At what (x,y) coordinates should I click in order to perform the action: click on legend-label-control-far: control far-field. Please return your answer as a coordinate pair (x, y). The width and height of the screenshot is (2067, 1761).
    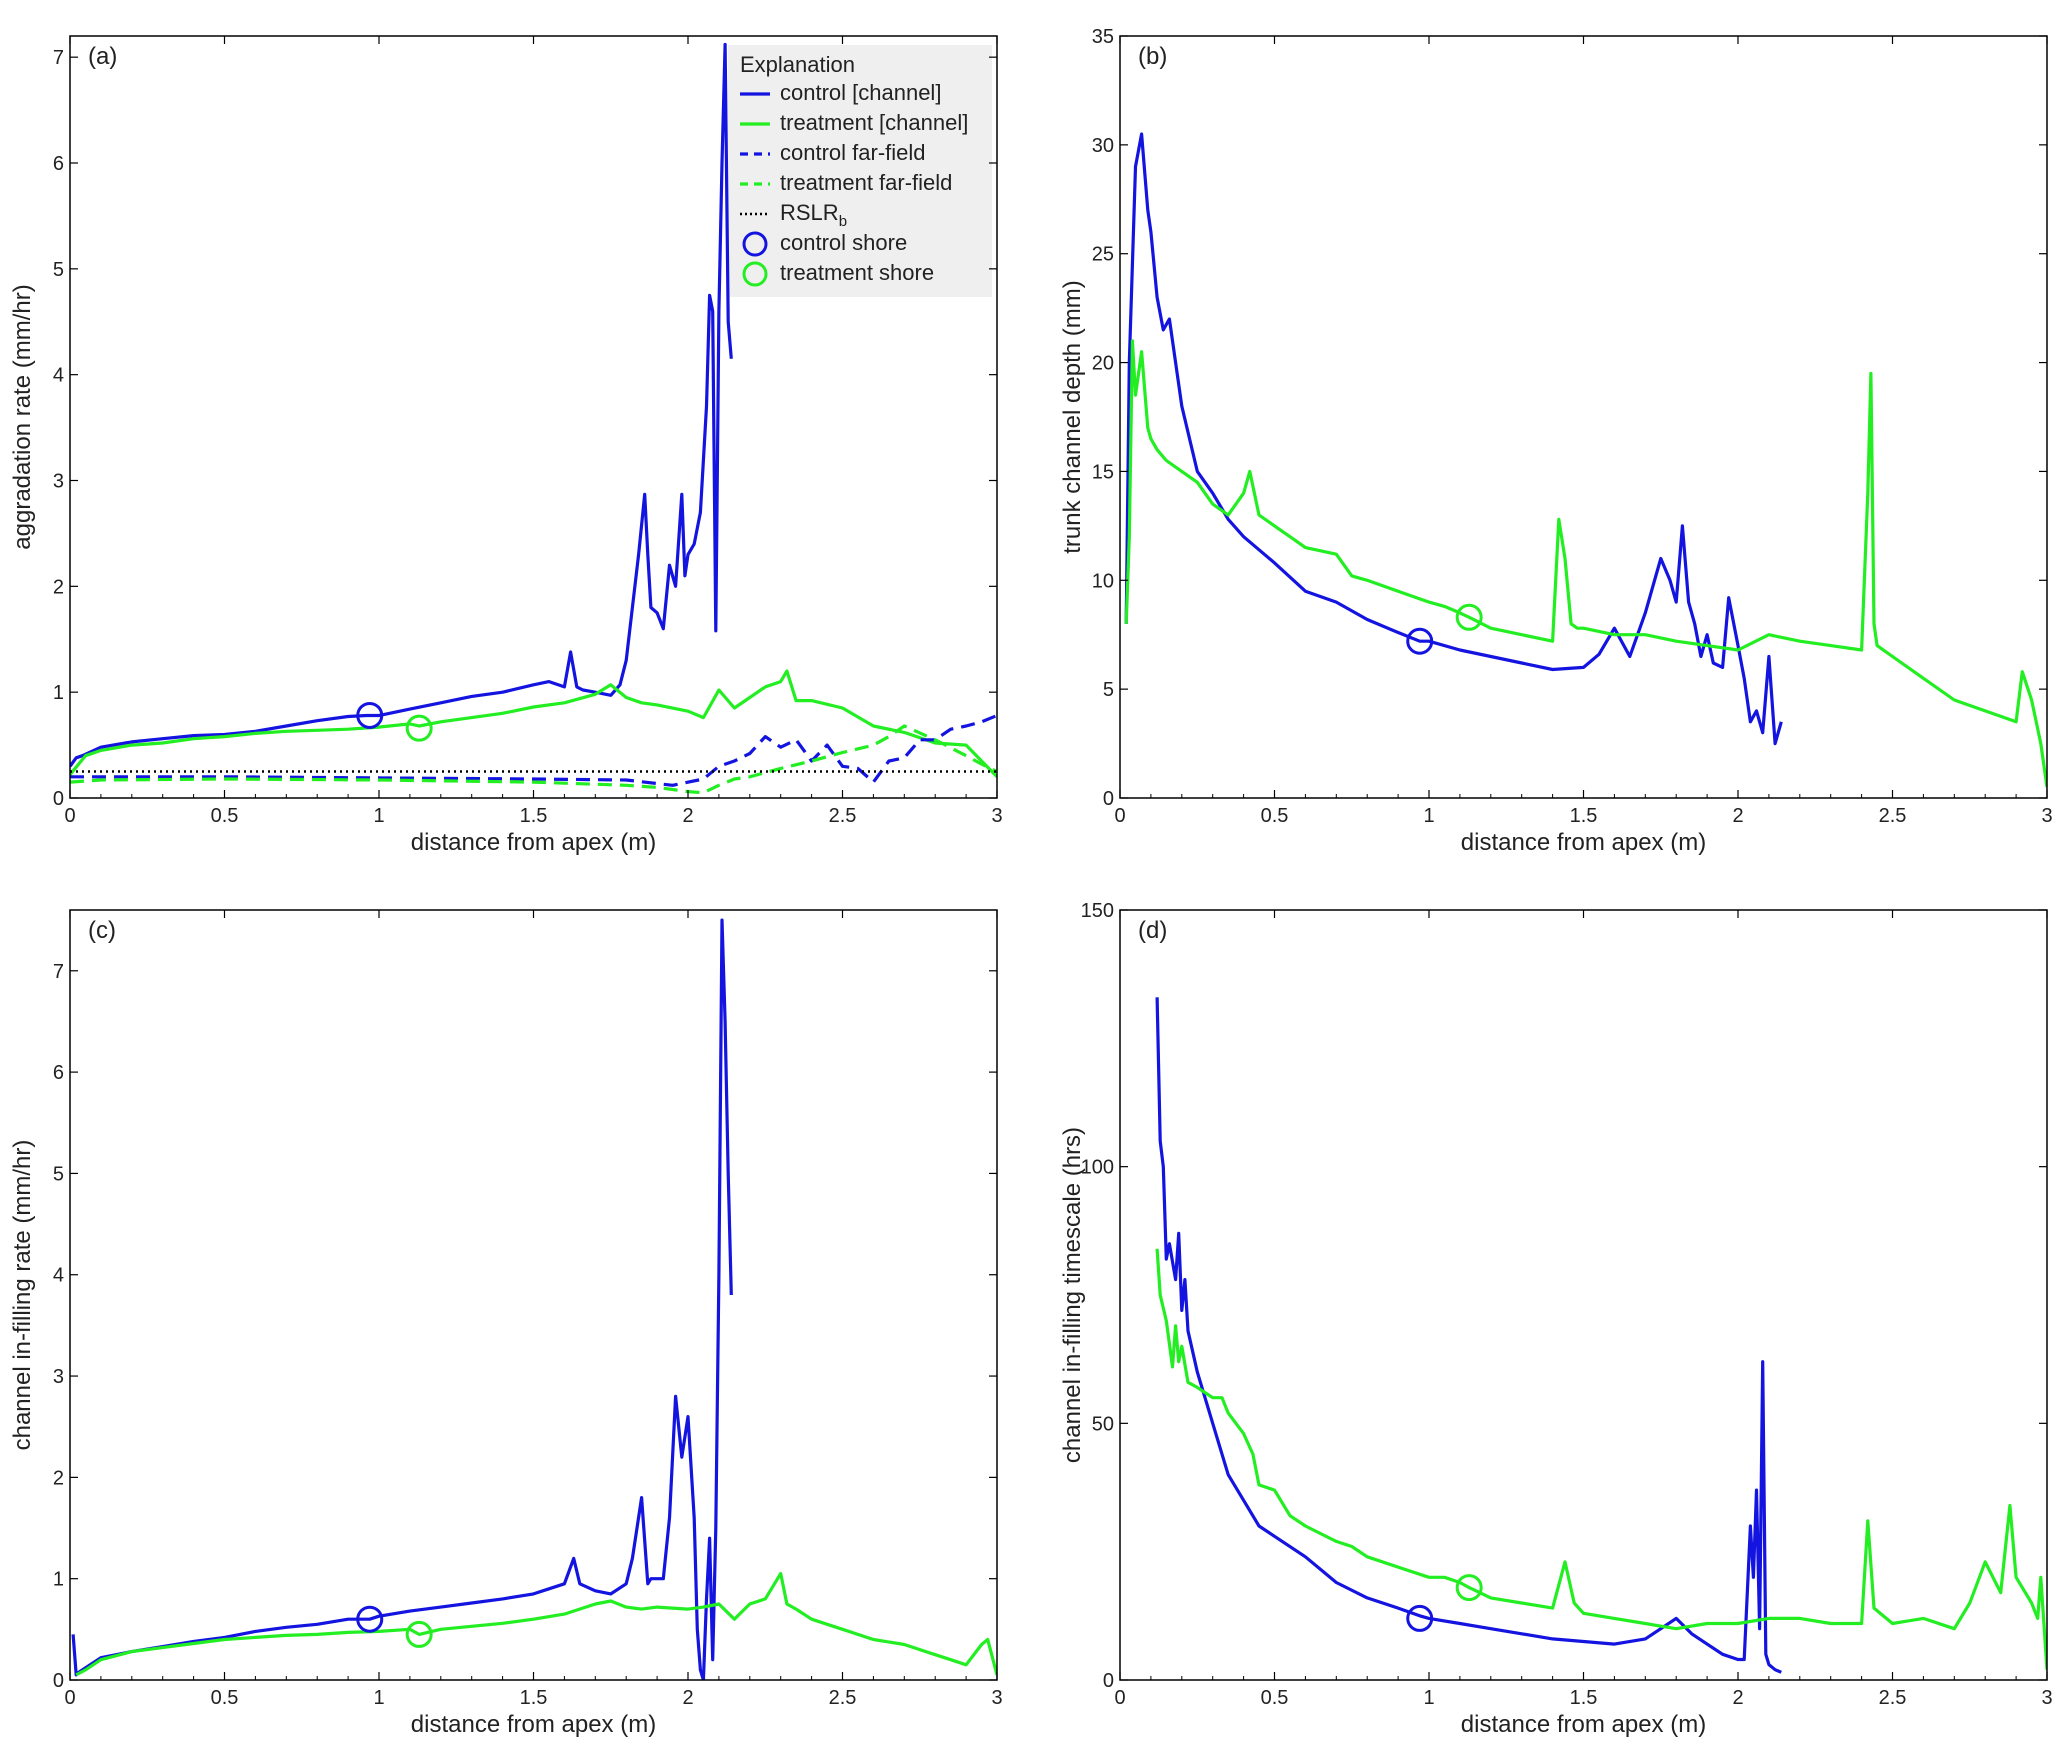
    Looking at the image, I should click on (853, 152).